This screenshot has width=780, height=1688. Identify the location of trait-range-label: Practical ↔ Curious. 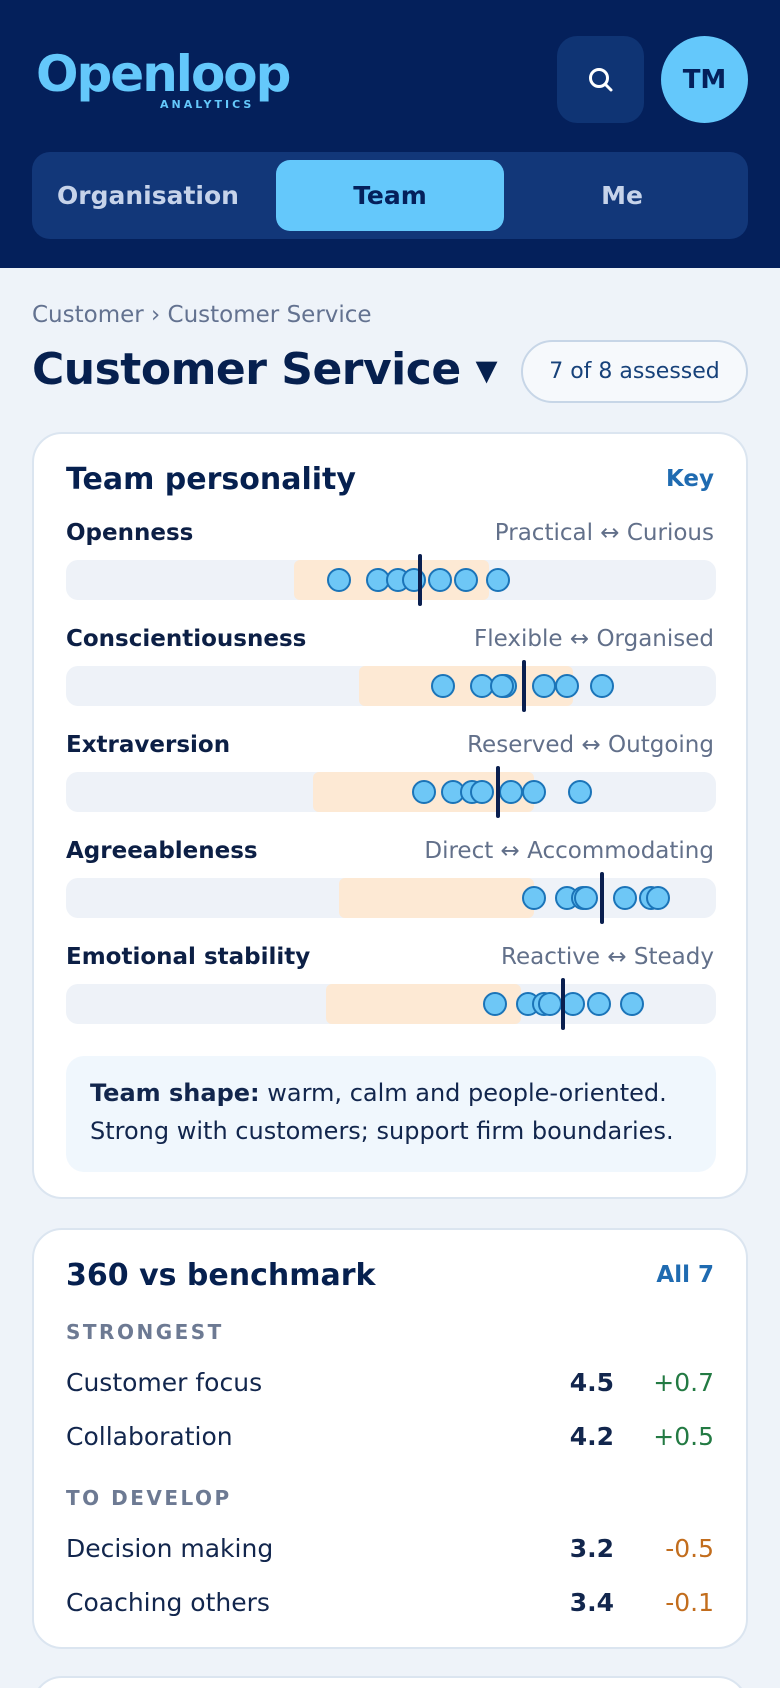
(604, 533).